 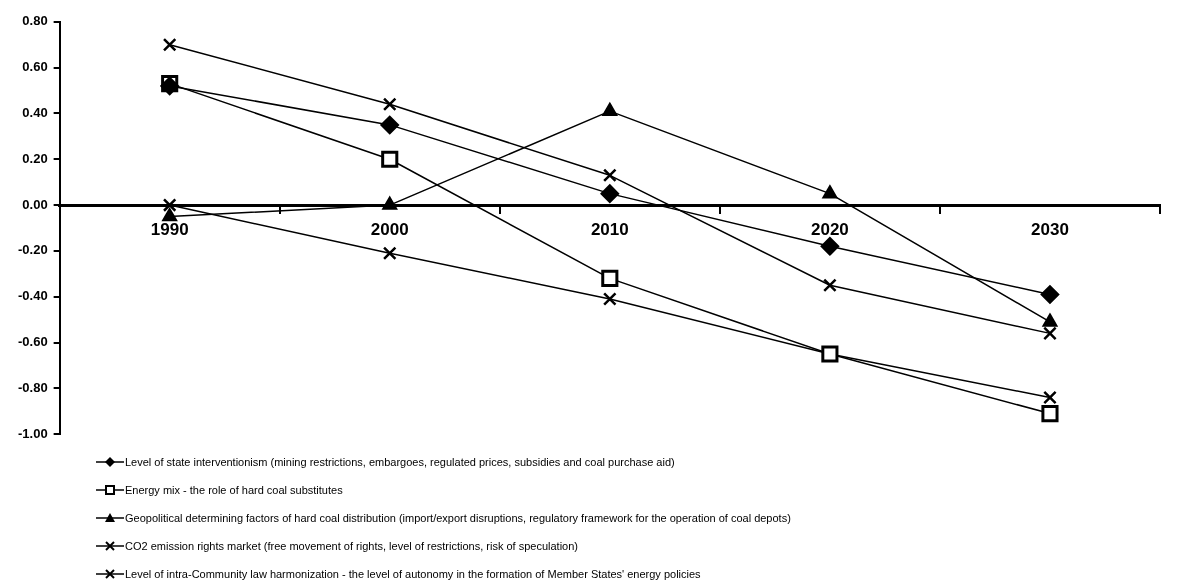 What do you see at coordinates (32, 433) in the screenshot?
I see `y-tick-label: -1.00` at bounding box center [32, 433].